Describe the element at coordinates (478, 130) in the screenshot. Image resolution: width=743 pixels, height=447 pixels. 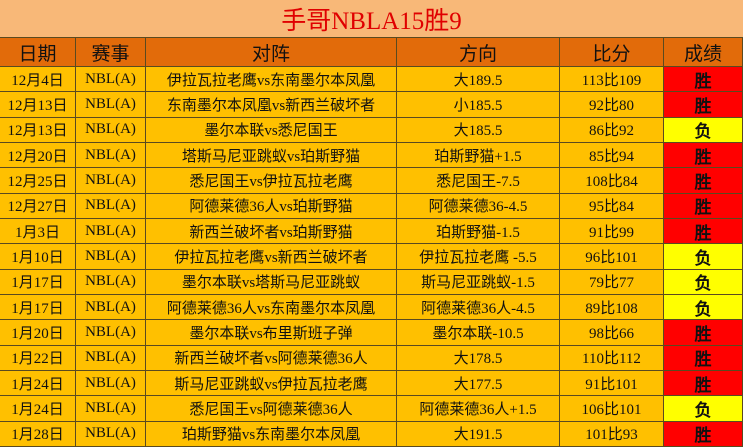
I see `table-cell: 大185.5` at that location.